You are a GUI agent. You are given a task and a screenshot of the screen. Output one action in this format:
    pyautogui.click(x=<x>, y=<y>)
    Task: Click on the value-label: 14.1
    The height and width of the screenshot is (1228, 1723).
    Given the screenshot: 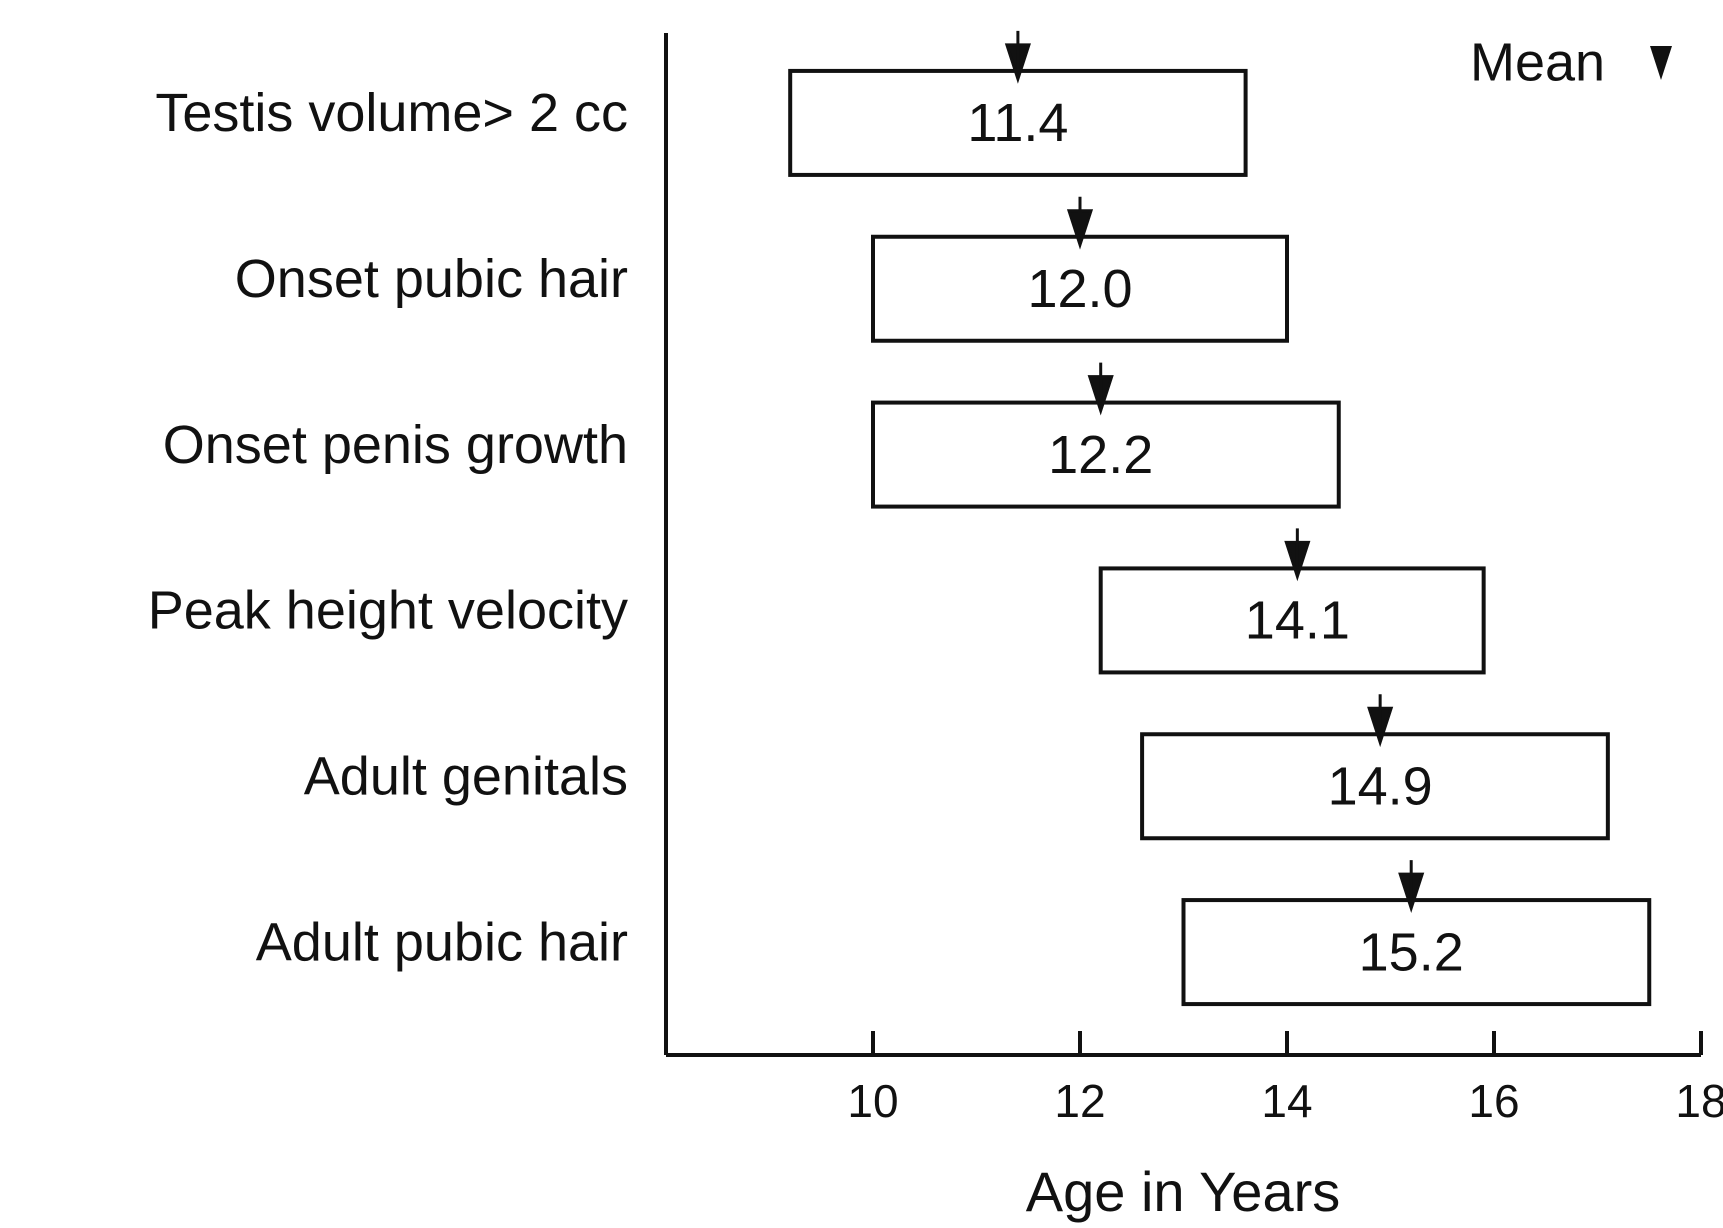 What is the action you would take?
    pyautogui.click(x=1297, y=621)
    